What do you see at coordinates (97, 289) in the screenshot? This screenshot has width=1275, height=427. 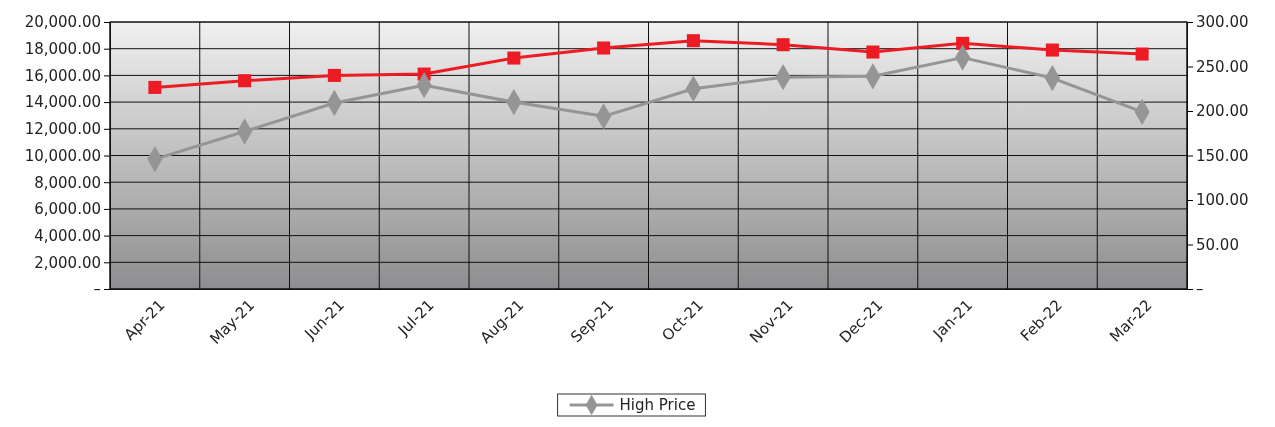 I see `y-tick-label: –` at bounding box center [97, 289].